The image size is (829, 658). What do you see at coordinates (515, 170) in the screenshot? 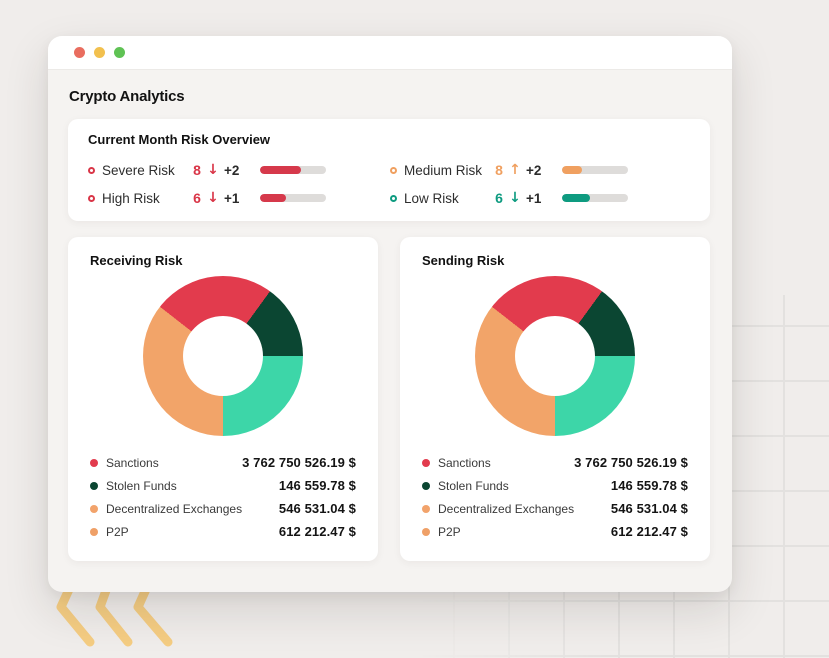
I see `trend-up-icon: ↑` at bounding box center [515, 170].